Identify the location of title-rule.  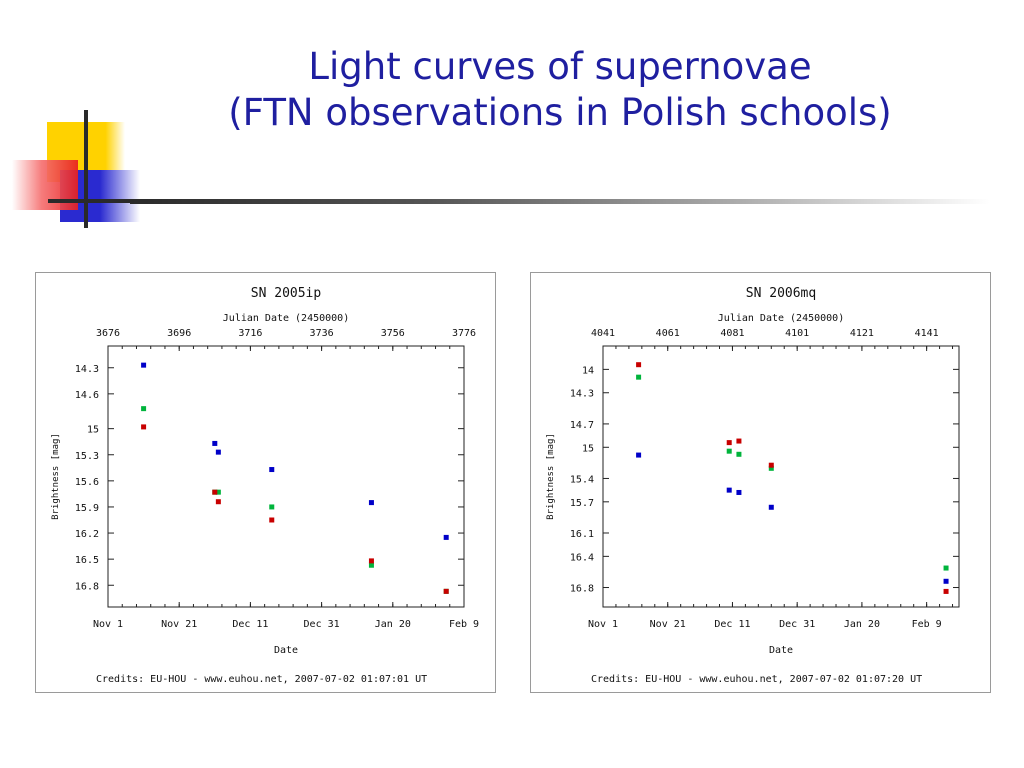
(560, 201).